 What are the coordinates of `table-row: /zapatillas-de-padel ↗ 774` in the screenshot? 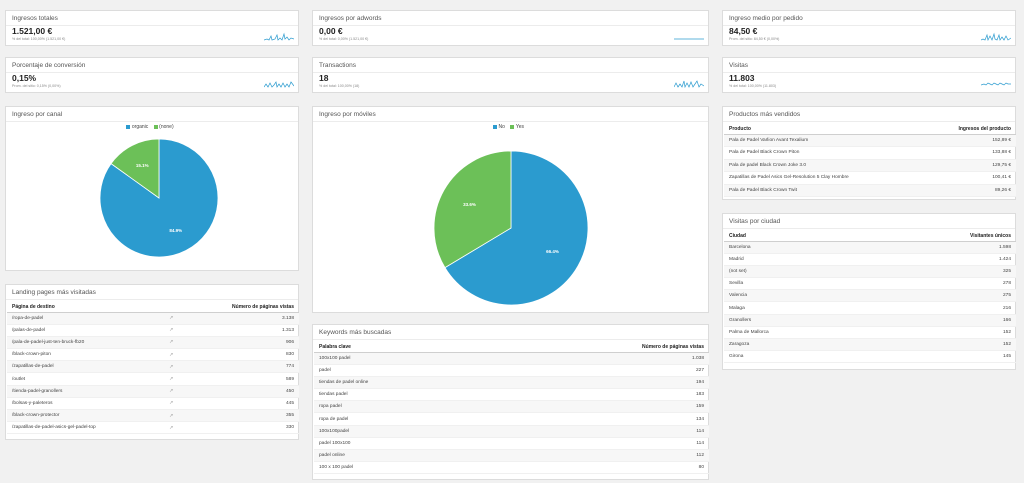 It's located at (153, 367).